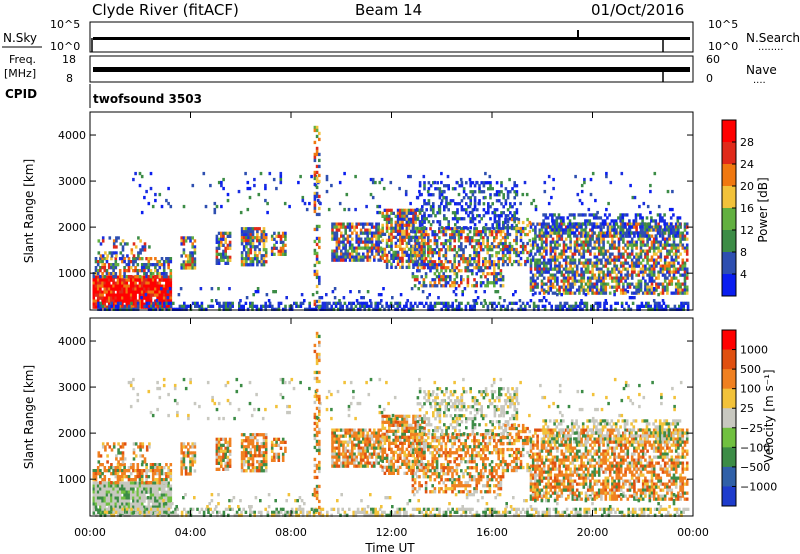  I want to click on colorbar-tick-label: 8, so click(743, 252).